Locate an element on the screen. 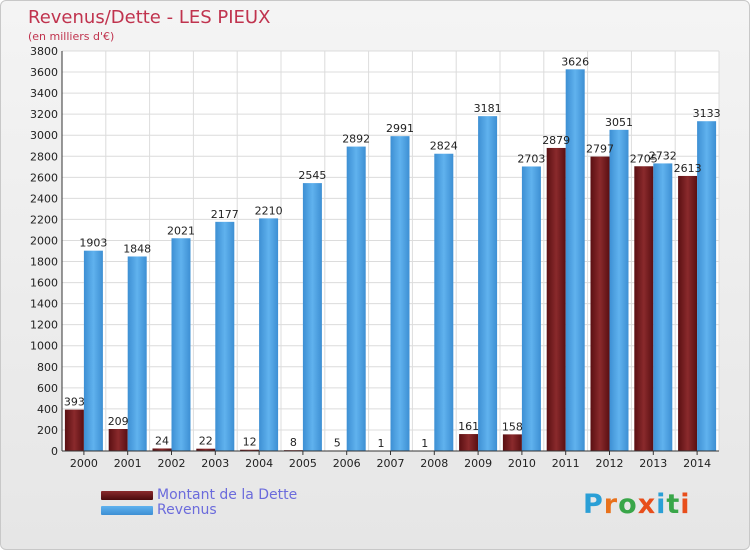 This screenshot has height=550, width=750. y-tick-label: 2200 is located at coordinates (44, 219).